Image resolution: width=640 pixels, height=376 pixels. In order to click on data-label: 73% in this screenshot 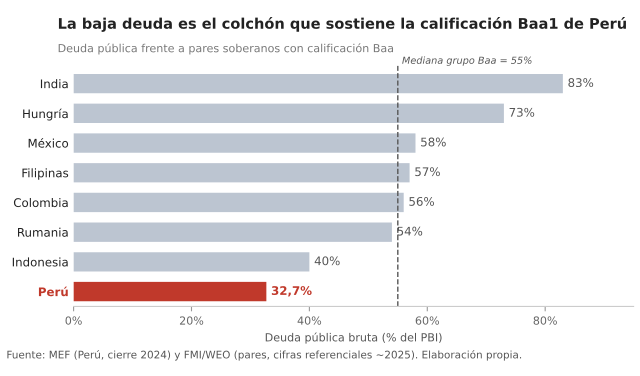, I will do `click(522, 112)`.